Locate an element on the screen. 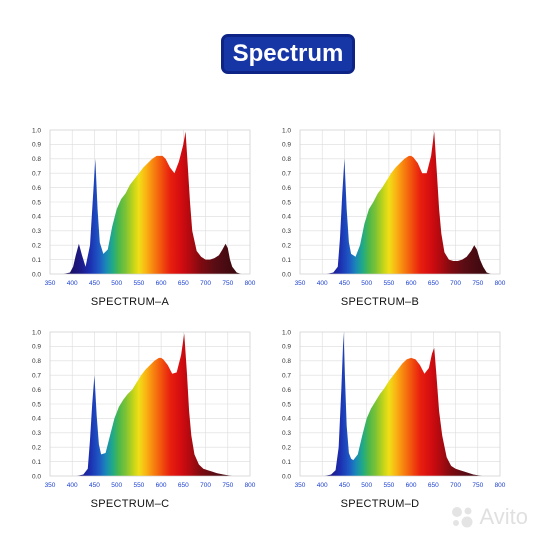 This screenshot has height=540, width=540. avito-logo-icon is located at coordinates (462, 517).